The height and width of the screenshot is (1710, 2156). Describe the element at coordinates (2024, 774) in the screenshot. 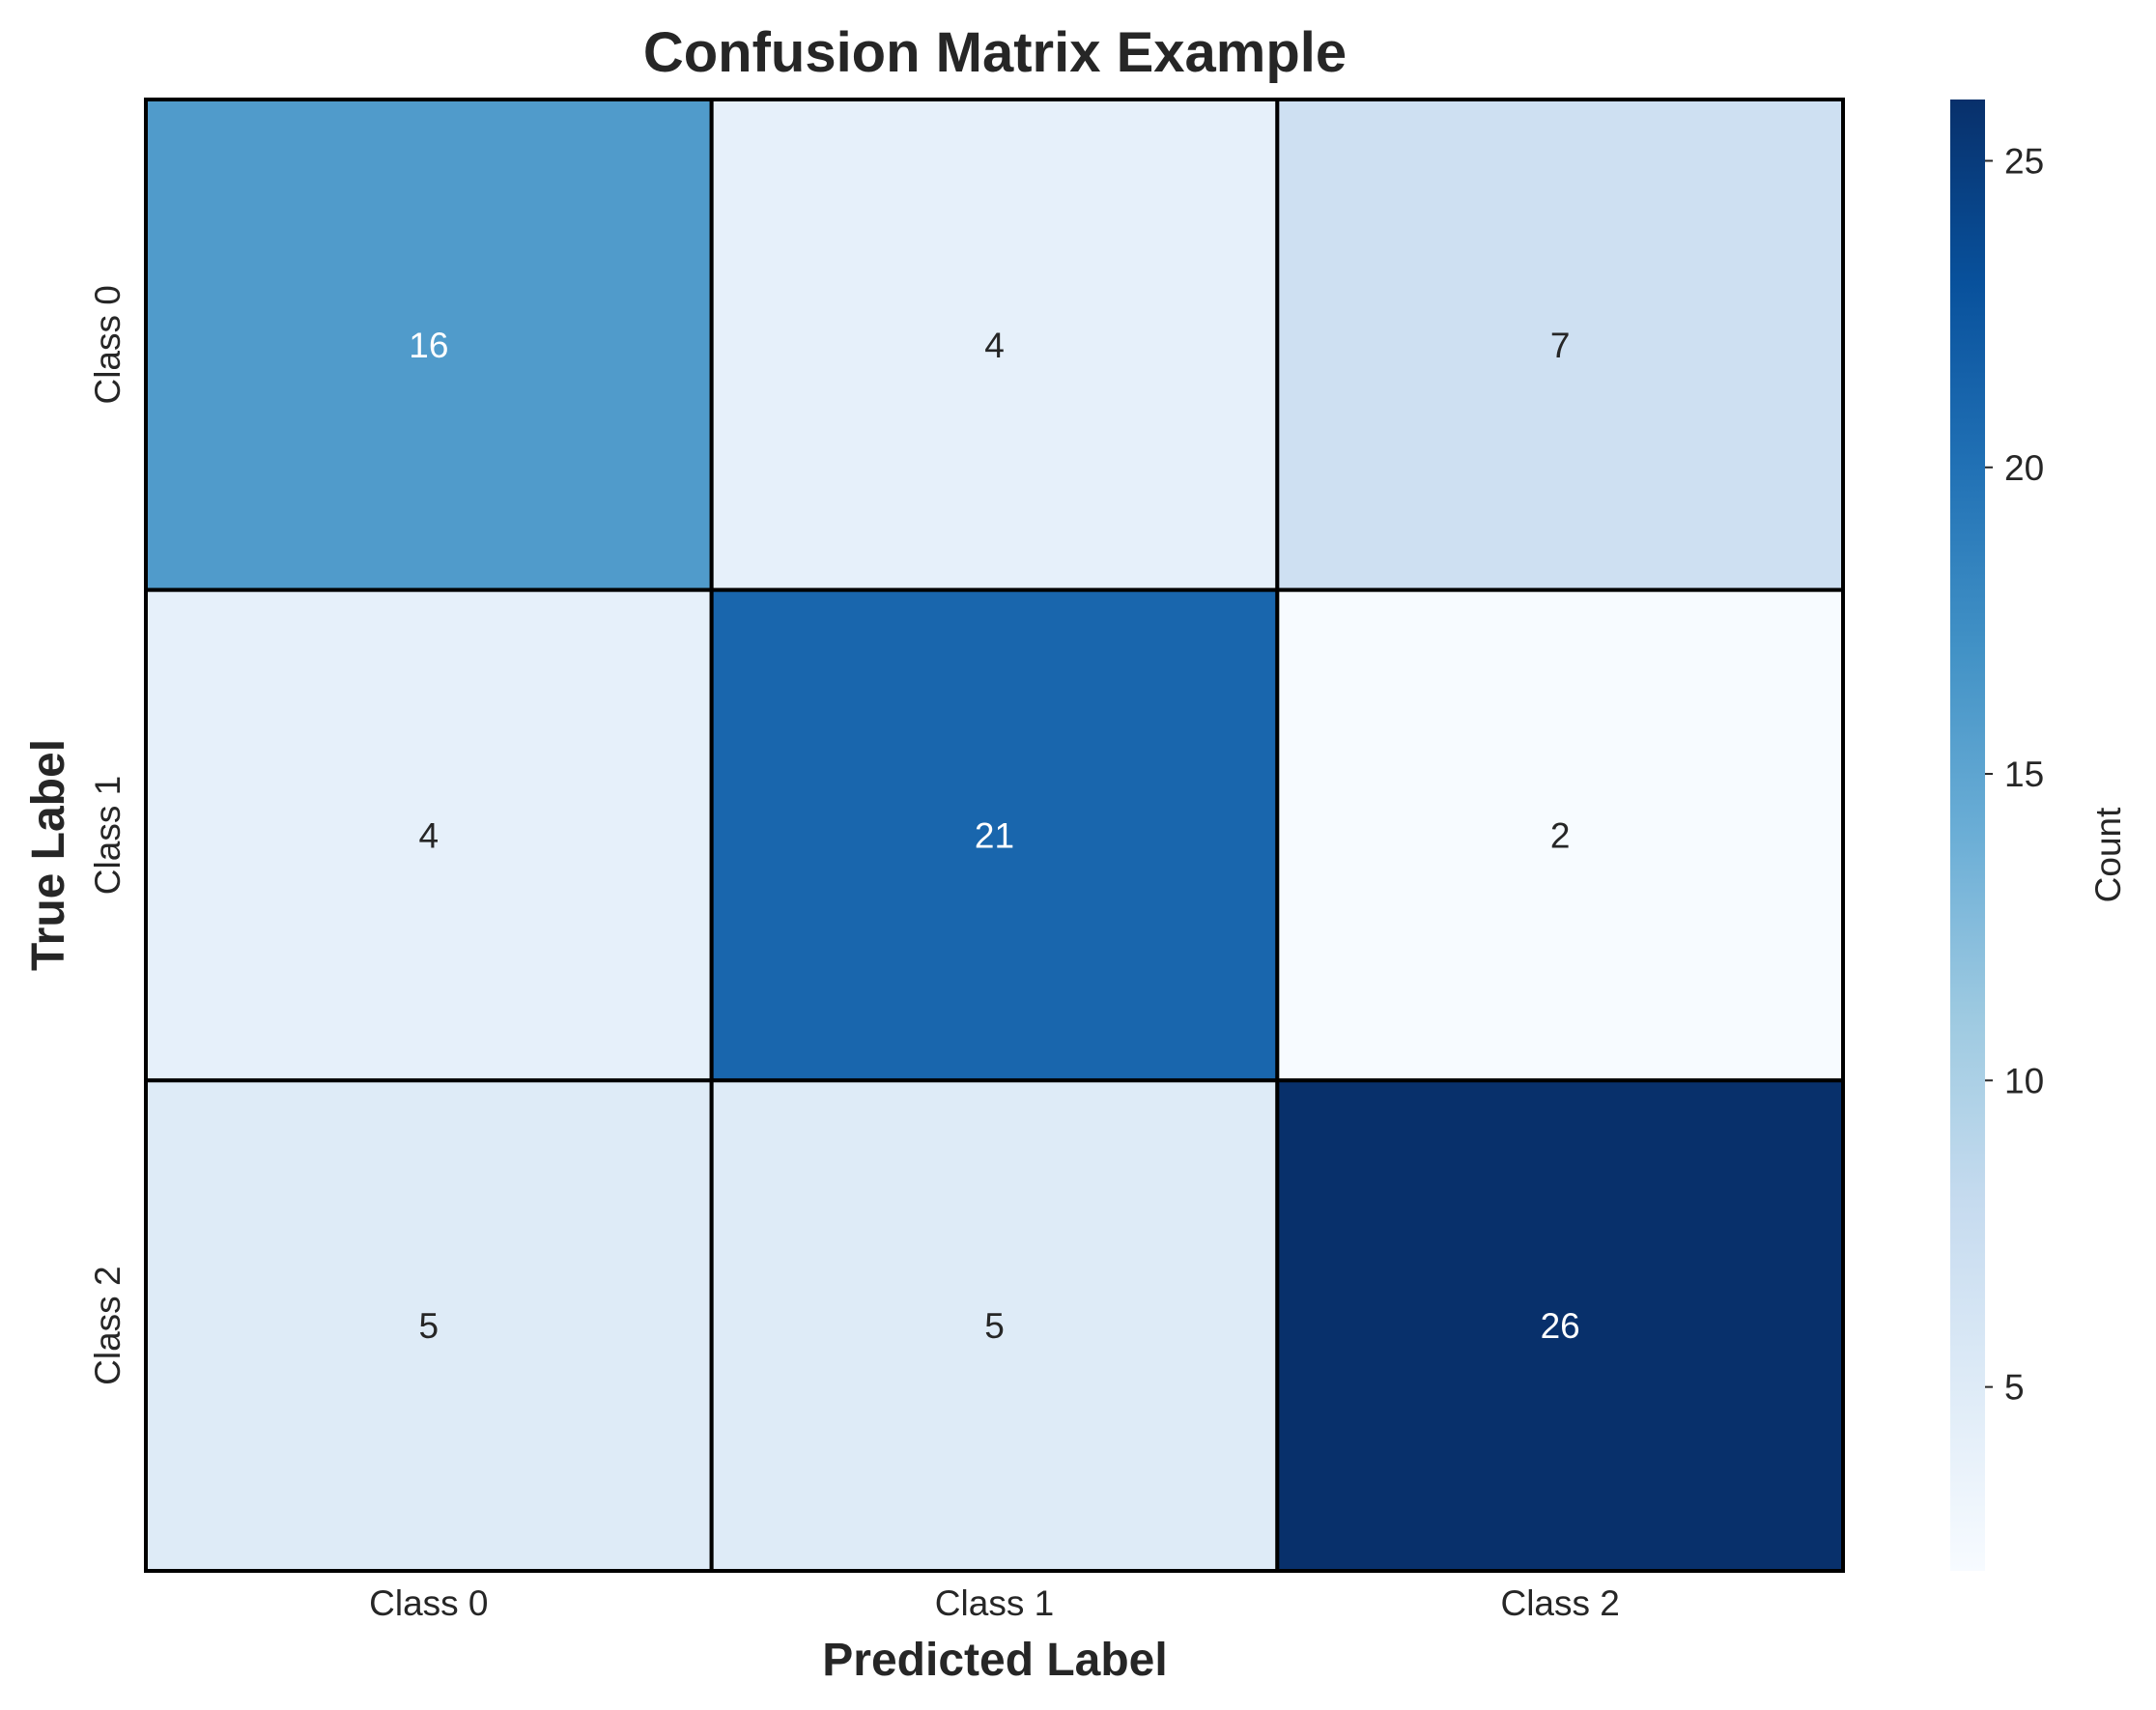

I see `colorbar-tick-label: 15` at that location.